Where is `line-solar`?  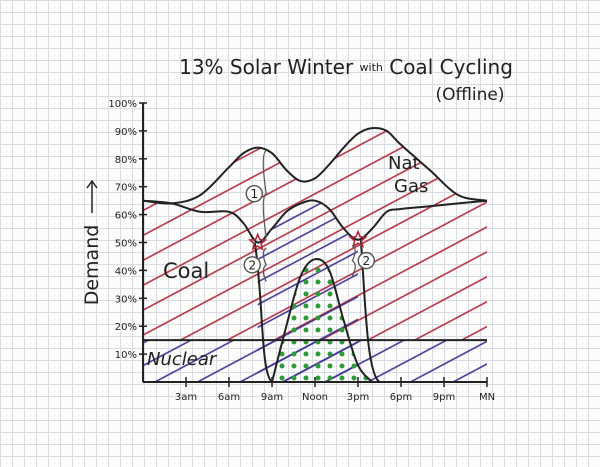
line-solar is located at coordinates (322, 320).